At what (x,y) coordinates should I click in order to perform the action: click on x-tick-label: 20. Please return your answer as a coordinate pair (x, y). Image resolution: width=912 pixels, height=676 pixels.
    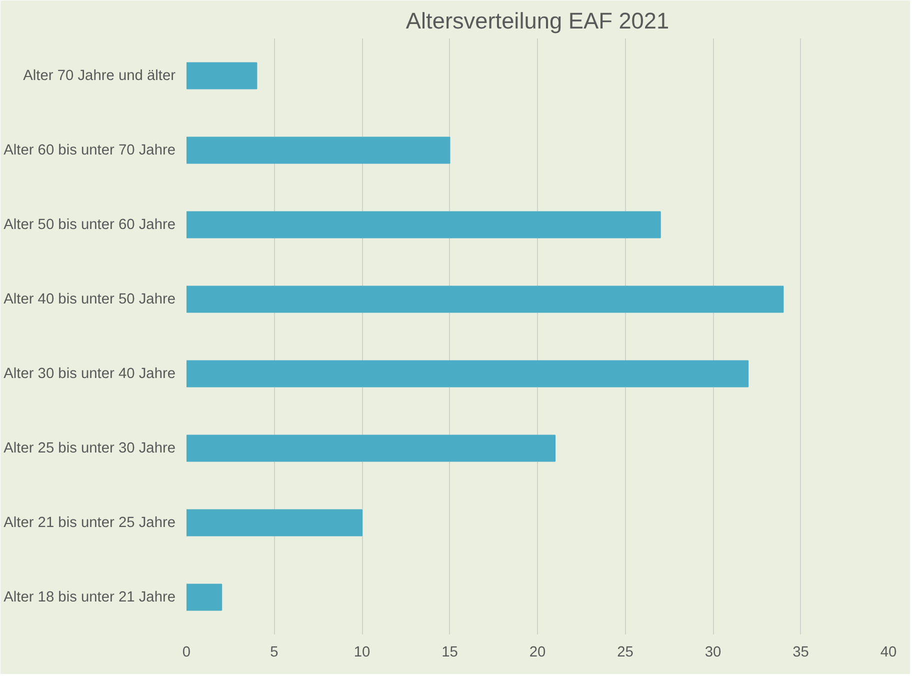
    Looking at the image, I should click on (537, 652).